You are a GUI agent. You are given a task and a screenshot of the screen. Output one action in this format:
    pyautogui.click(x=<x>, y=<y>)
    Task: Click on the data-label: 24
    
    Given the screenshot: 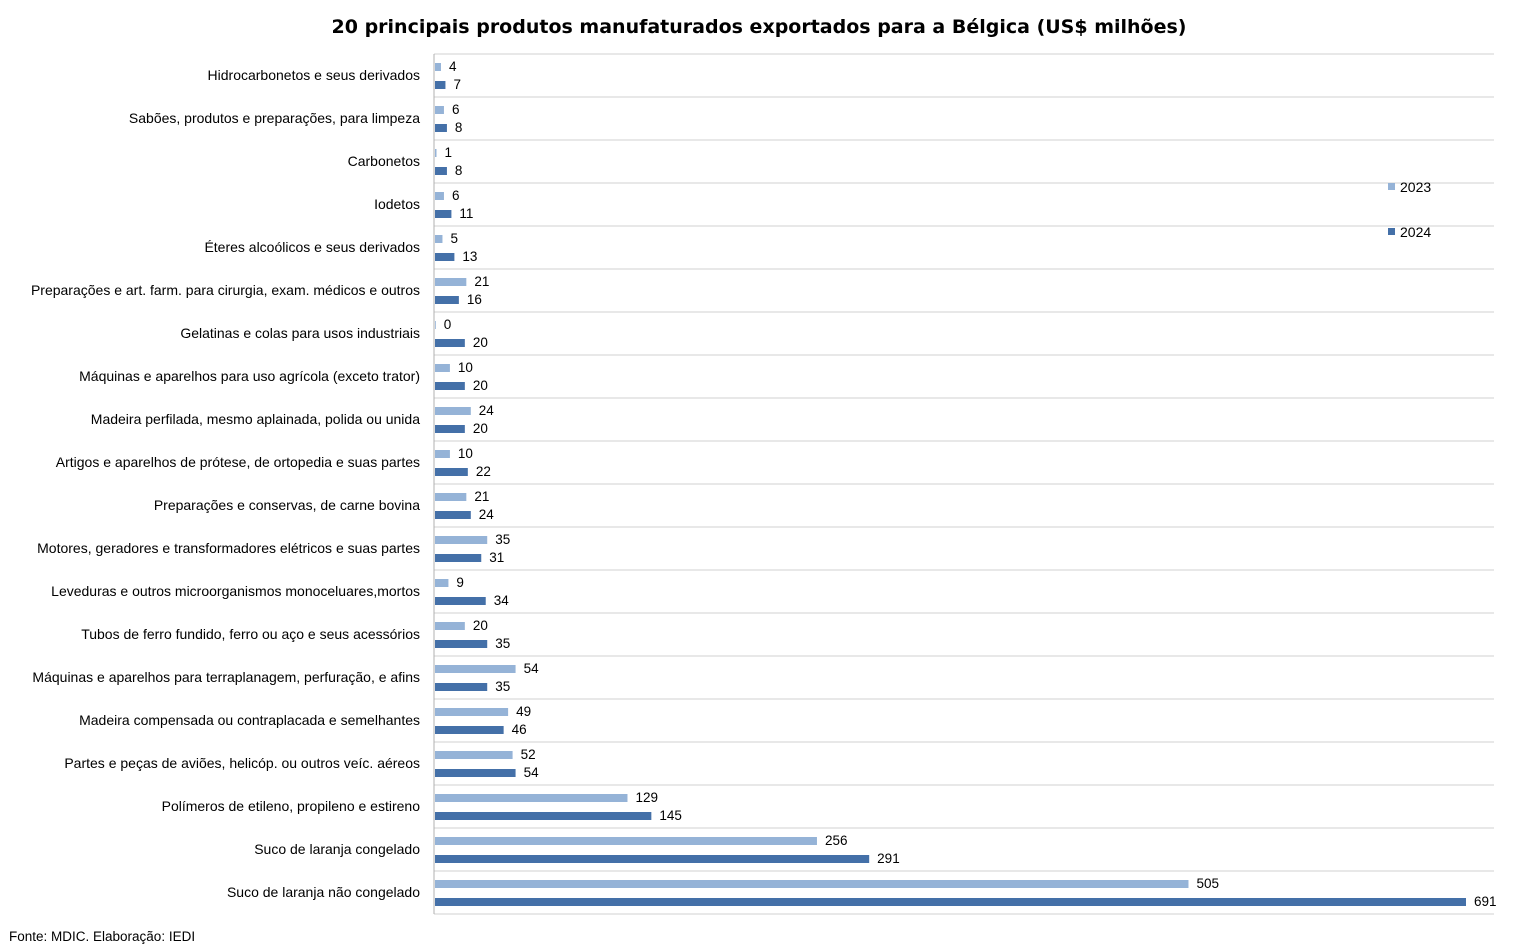 What is the action you would take?
    pyautogui.click(x=487, y=514)
    